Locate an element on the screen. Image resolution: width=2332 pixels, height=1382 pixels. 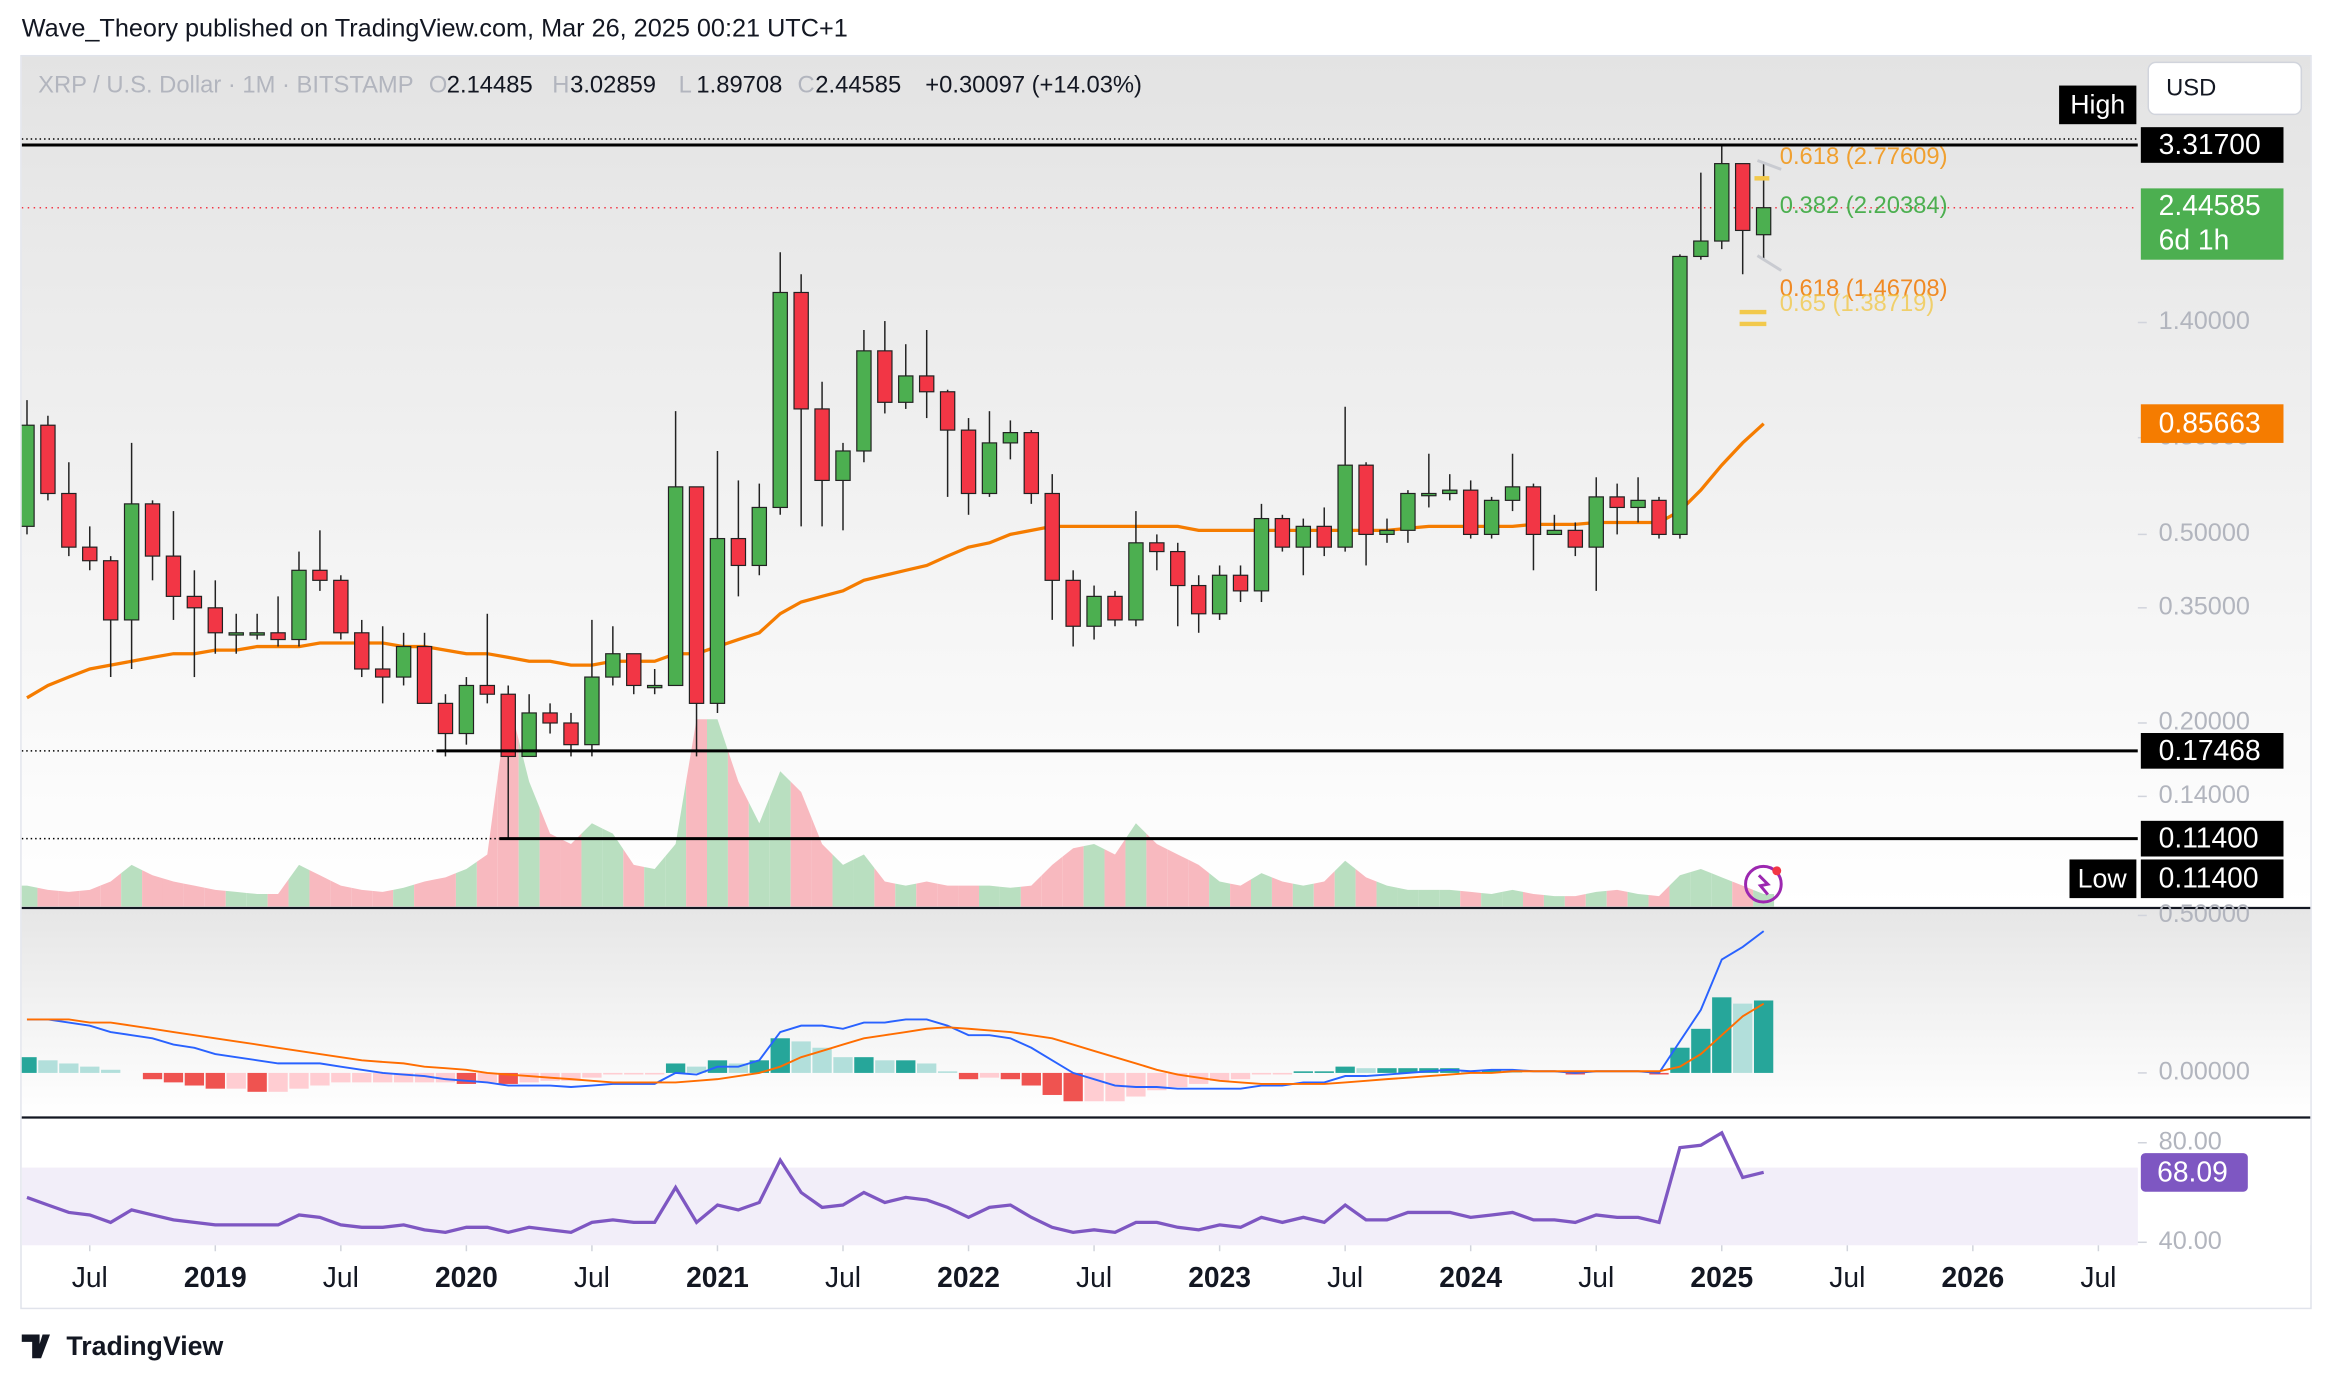
currency-button is located at coordinates (2225, 88).